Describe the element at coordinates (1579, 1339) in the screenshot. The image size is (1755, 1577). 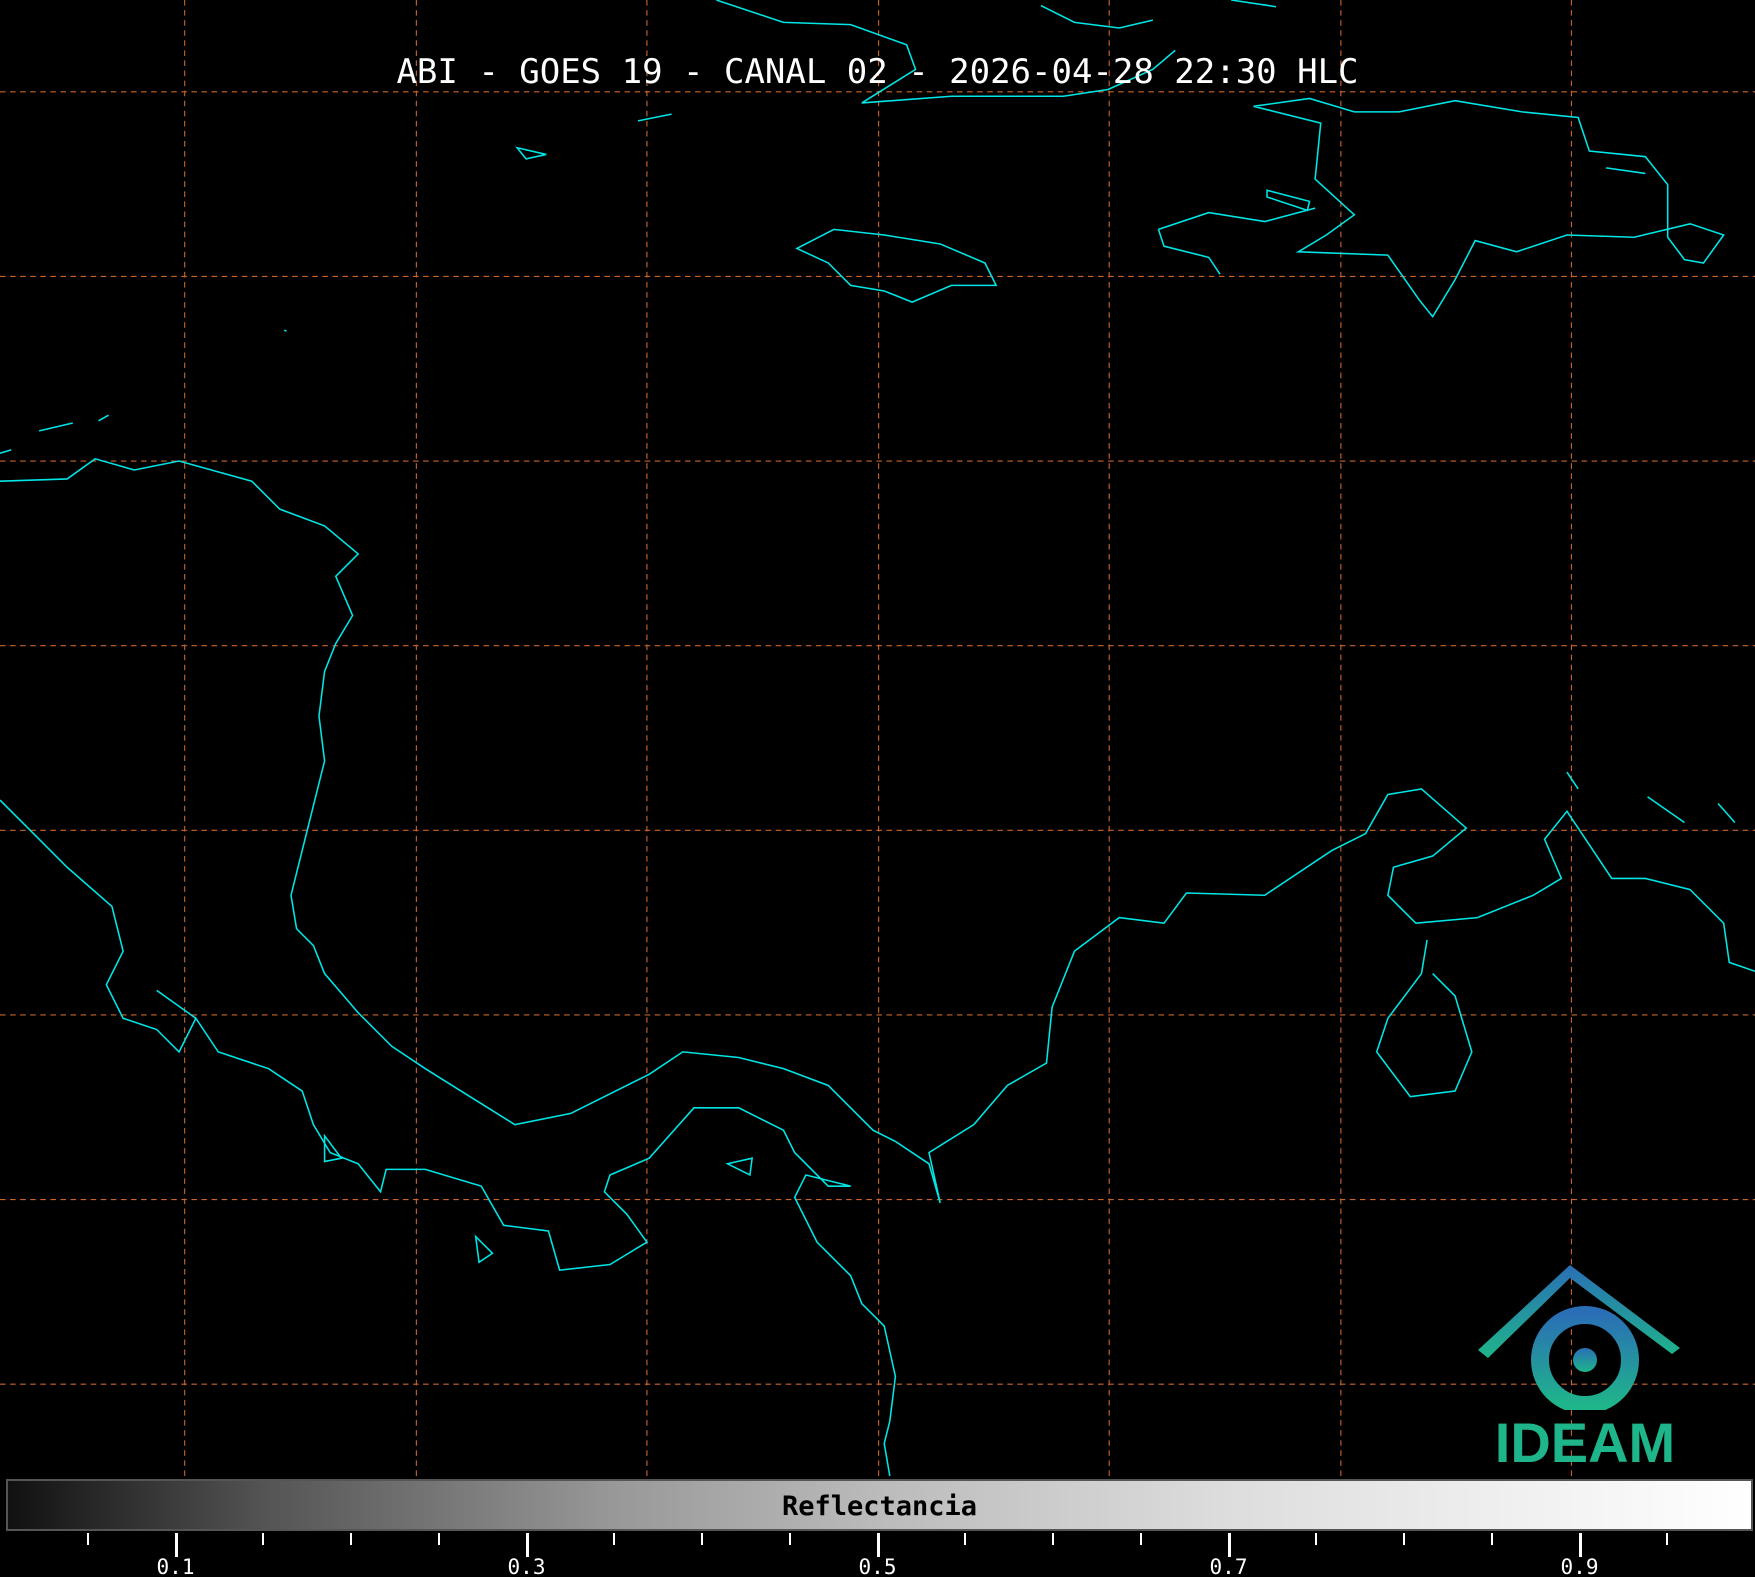
I see `ideam-logo-icon` at that location.